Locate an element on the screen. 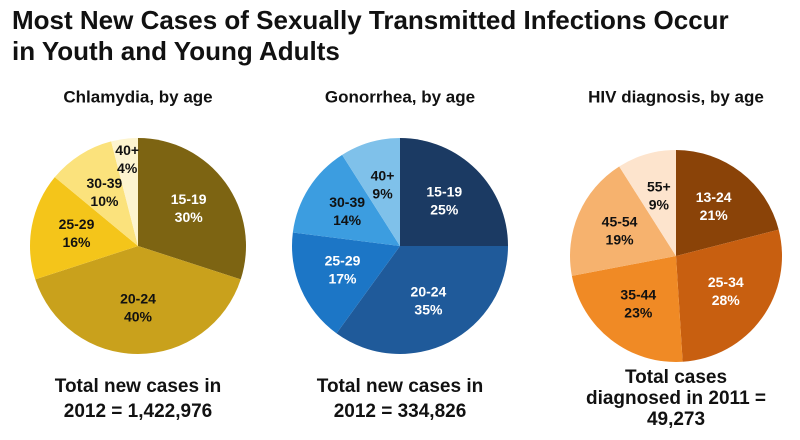 The width and height of the screenshot is (800, 440). slice-value-label: 28% is located at coordinates (726, 300).